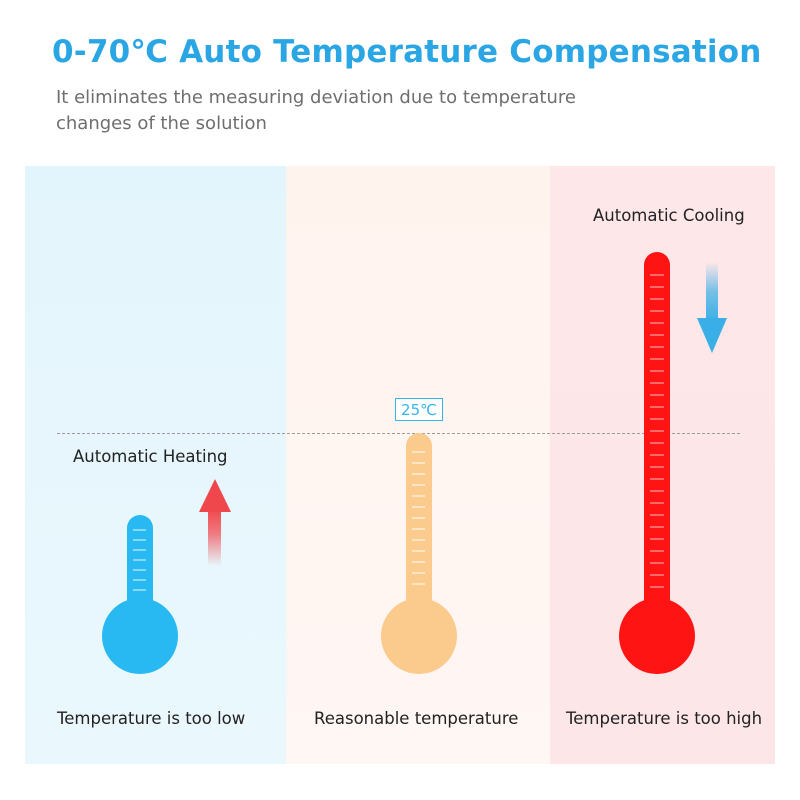 This screenshot has width=800, height=800. What do you see at coordinates (140, 594) in the screenshot?
I see `thermometer-icon-low` at bounding box center [140, 594].